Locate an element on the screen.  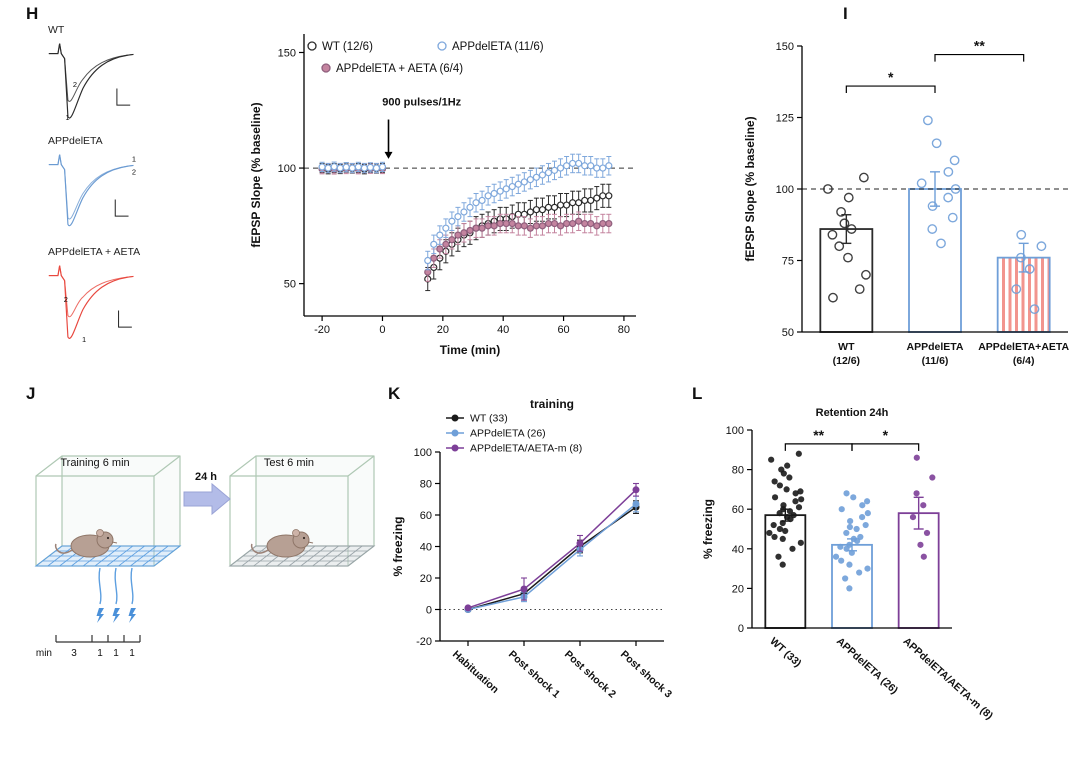
mouse-illustration is located at coordinates (86, 543).